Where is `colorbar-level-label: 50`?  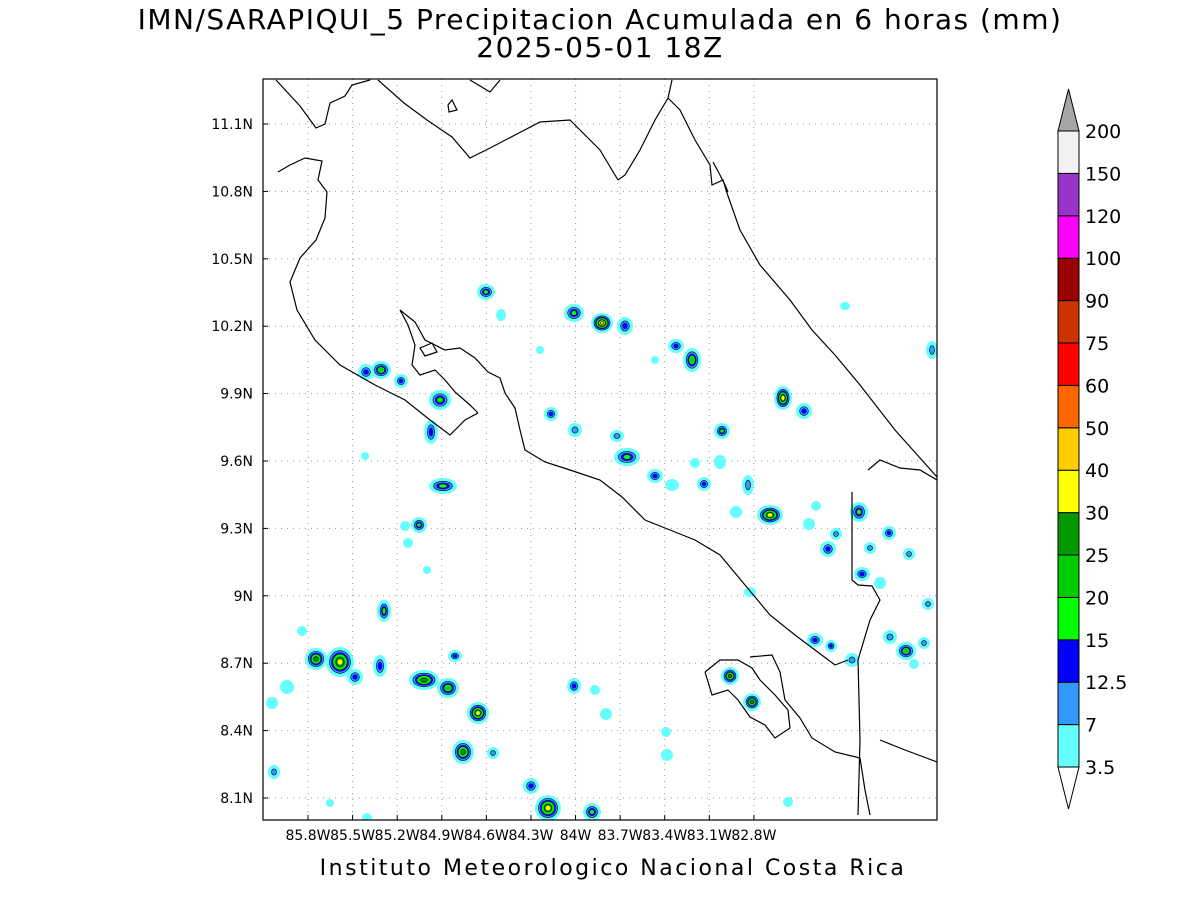
colorbar-level-label: 50 is located at coordinates (1097, 429).